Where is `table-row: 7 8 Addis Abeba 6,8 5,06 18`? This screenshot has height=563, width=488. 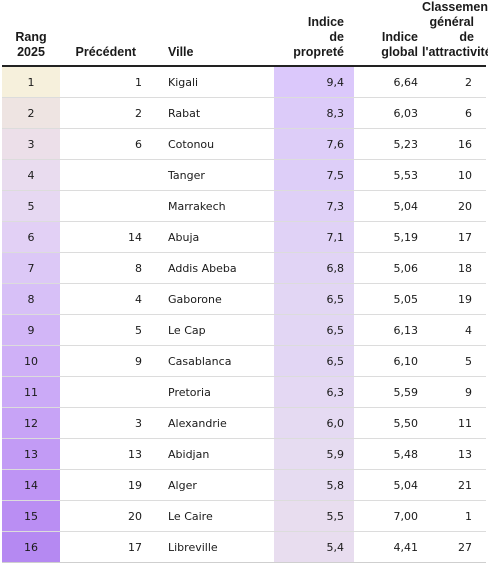 table-row: 7 8 Addis Abeba 6,8 5,06 18 is located at coordinates (244, 268).